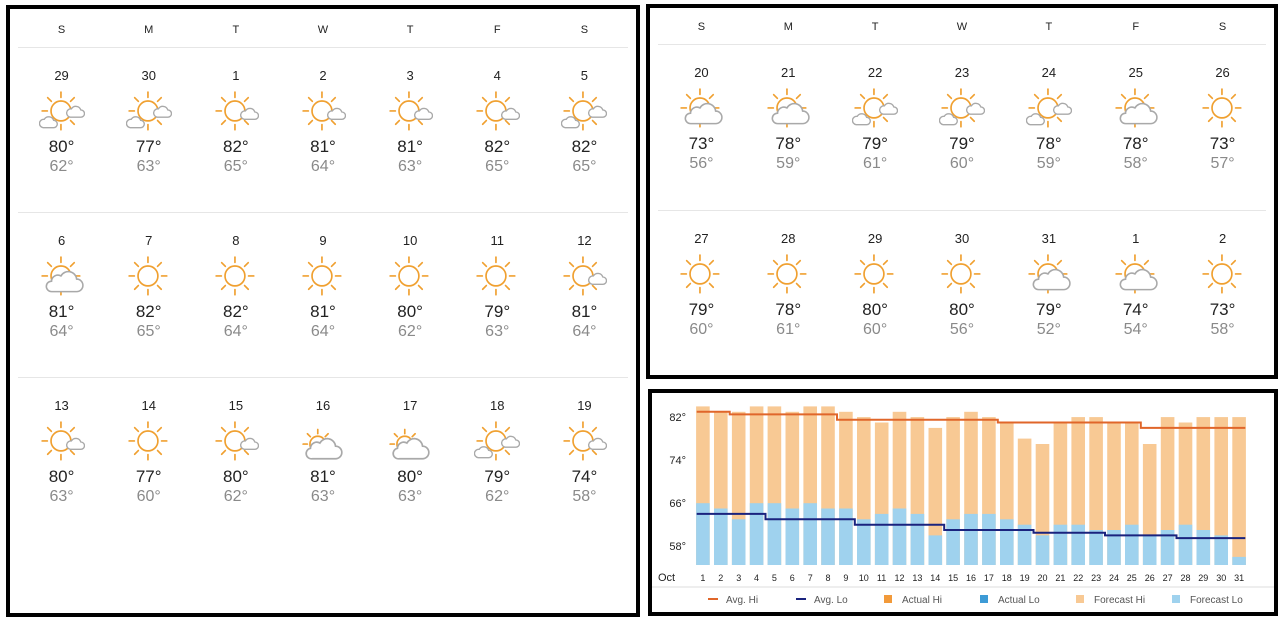 The width and height of the screenshot is (1282, 620). I want to click on legend-label: Avg. Hi, so click(742, 600).